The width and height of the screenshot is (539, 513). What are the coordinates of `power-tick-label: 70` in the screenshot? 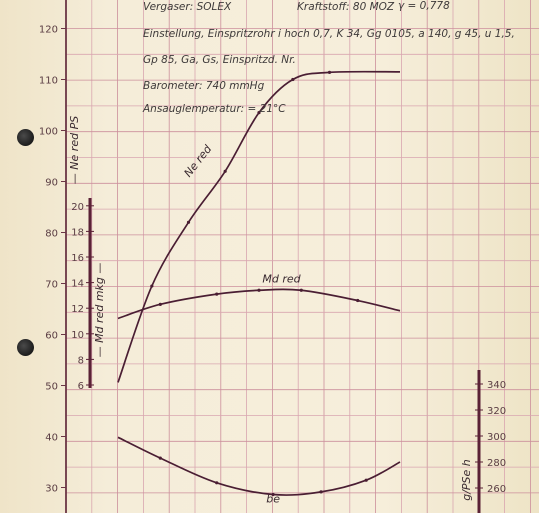 It's located at (51, 285).